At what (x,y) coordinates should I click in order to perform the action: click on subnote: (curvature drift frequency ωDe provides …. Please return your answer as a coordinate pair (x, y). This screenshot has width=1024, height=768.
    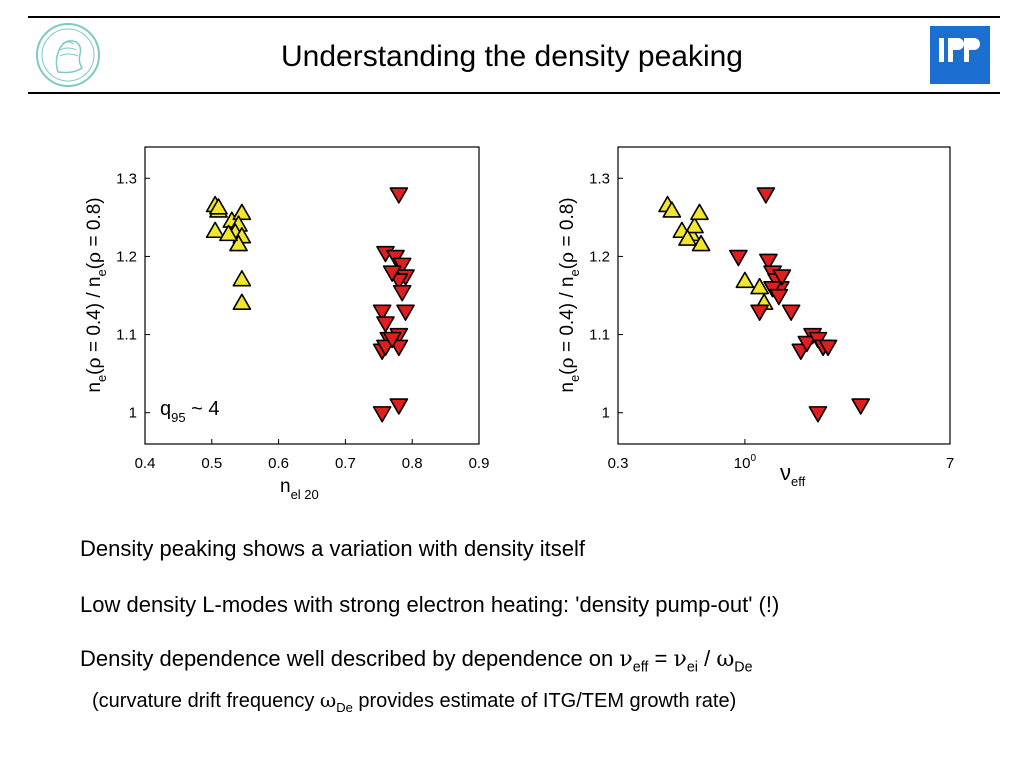
    Looking at the image, I should click on (414, 701).